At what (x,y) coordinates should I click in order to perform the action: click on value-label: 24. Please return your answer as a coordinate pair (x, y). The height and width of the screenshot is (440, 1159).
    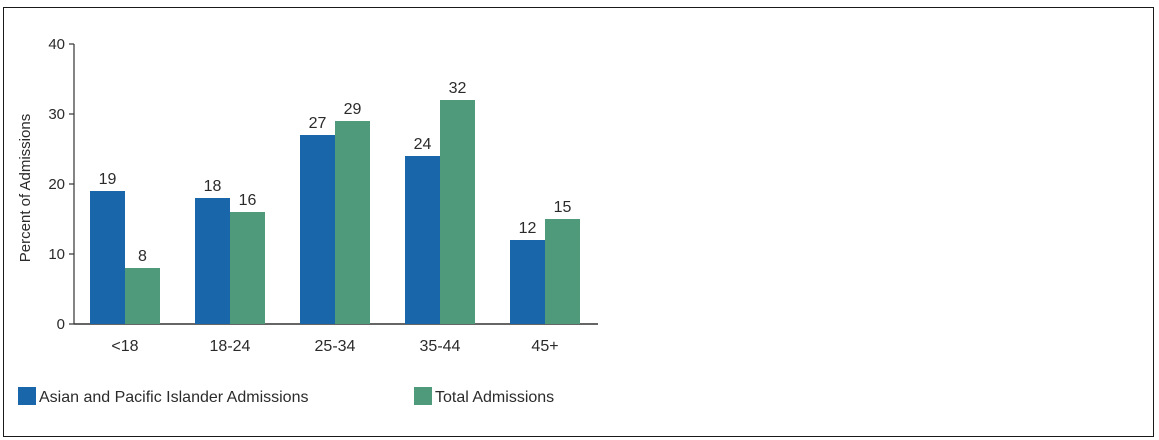
    Looking at the image, I should click on (423, 144).